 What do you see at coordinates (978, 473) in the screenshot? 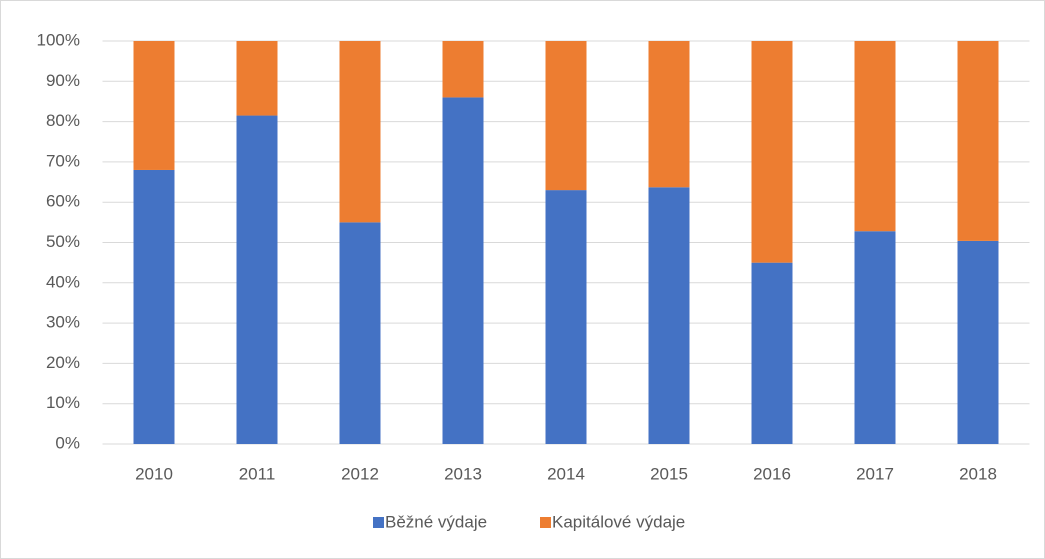
I see `x-tick-label: 2018` at bounding box center [978, 473].